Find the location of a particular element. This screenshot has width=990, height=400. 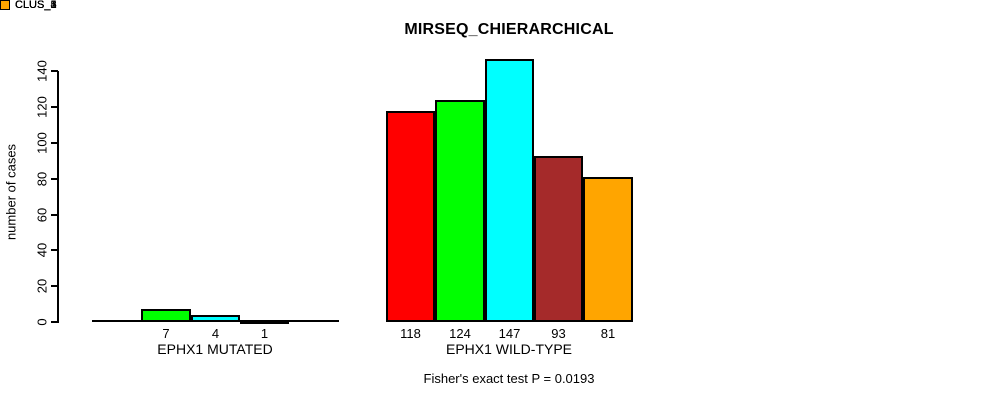

legend-label: CLUS_2 is located at coordinates (36, 5).